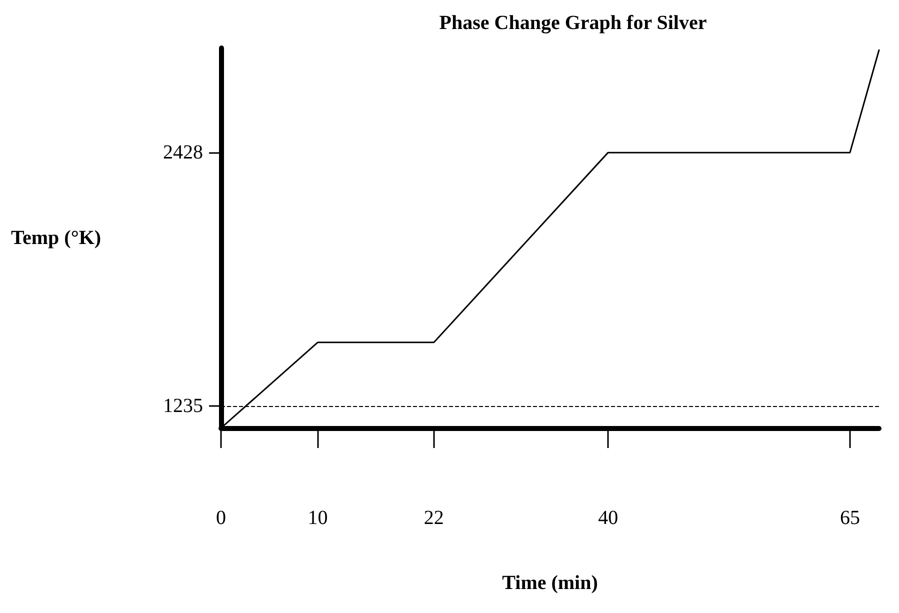 Image resolution: width=899 pixels, height=613 pixels. What do you see at coordinates (573, 23) in the screenshot?
I see `chart-title: Phase Change Graph for Silver` at bounding box center [573, 23].